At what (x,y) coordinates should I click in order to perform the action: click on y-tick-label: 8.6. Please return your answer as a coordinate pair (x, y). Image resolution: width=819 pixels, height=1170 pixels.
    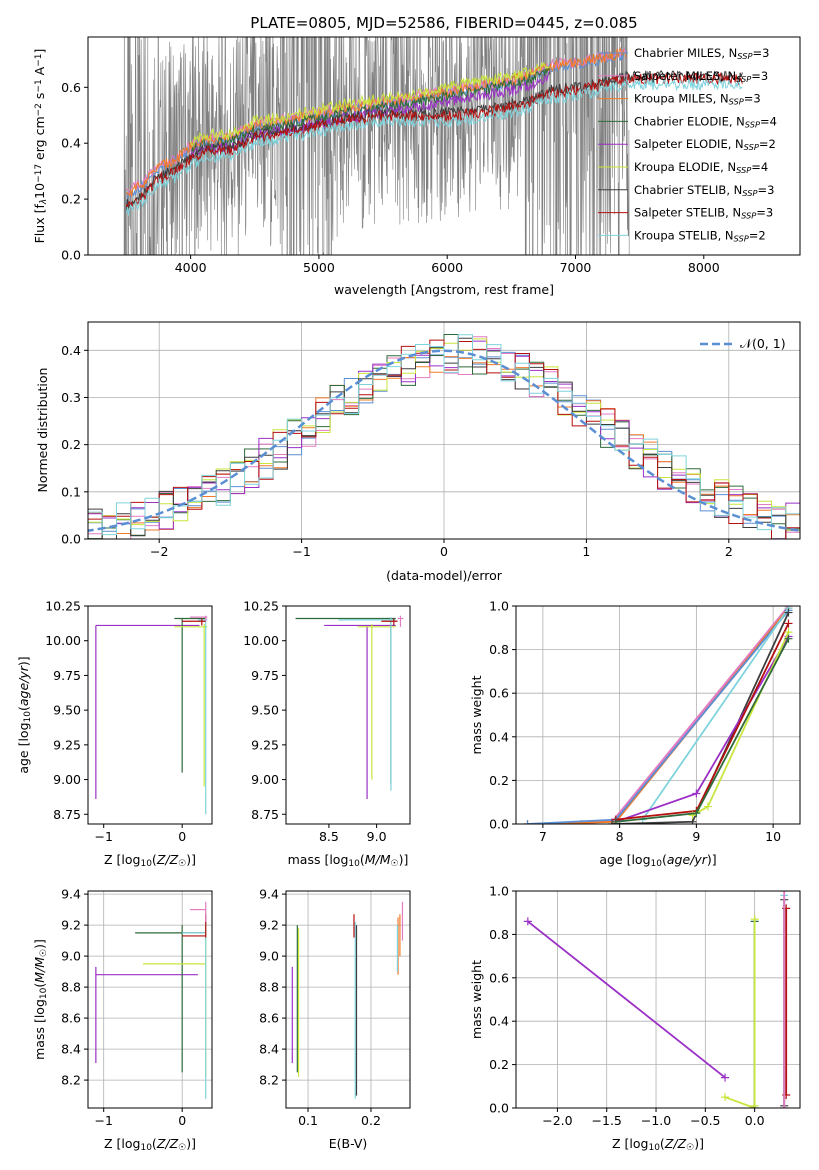
    Looking at the image, I should click on (71, 1018).